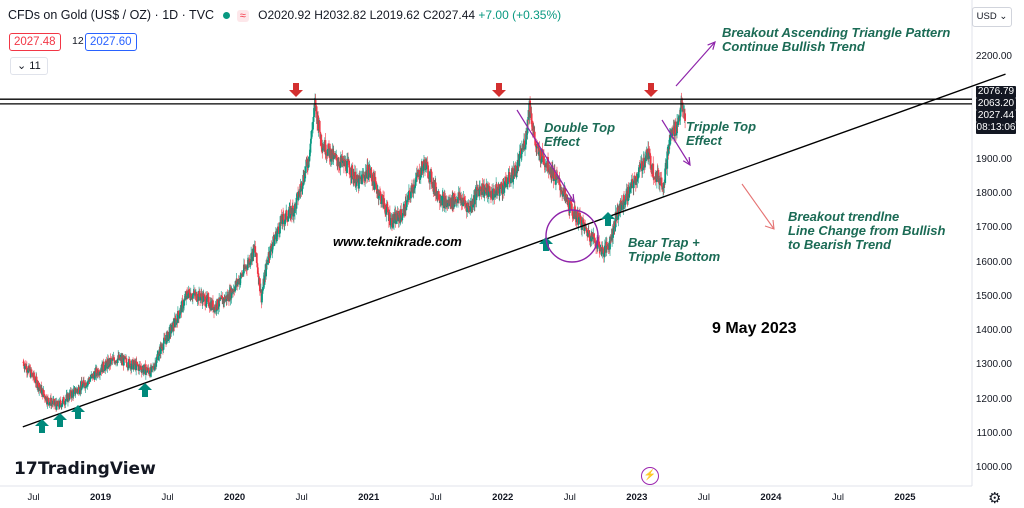  I want to click on red-down-arrow, so click(296, 90).